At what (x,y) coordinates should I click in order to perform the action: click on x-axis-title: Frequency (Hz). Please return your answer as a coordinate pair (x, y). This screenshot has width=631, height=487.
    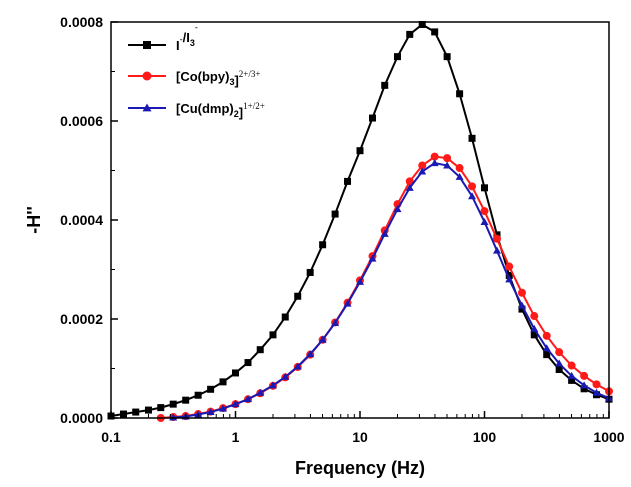
    Looking at the image, I should click on (360, 468).